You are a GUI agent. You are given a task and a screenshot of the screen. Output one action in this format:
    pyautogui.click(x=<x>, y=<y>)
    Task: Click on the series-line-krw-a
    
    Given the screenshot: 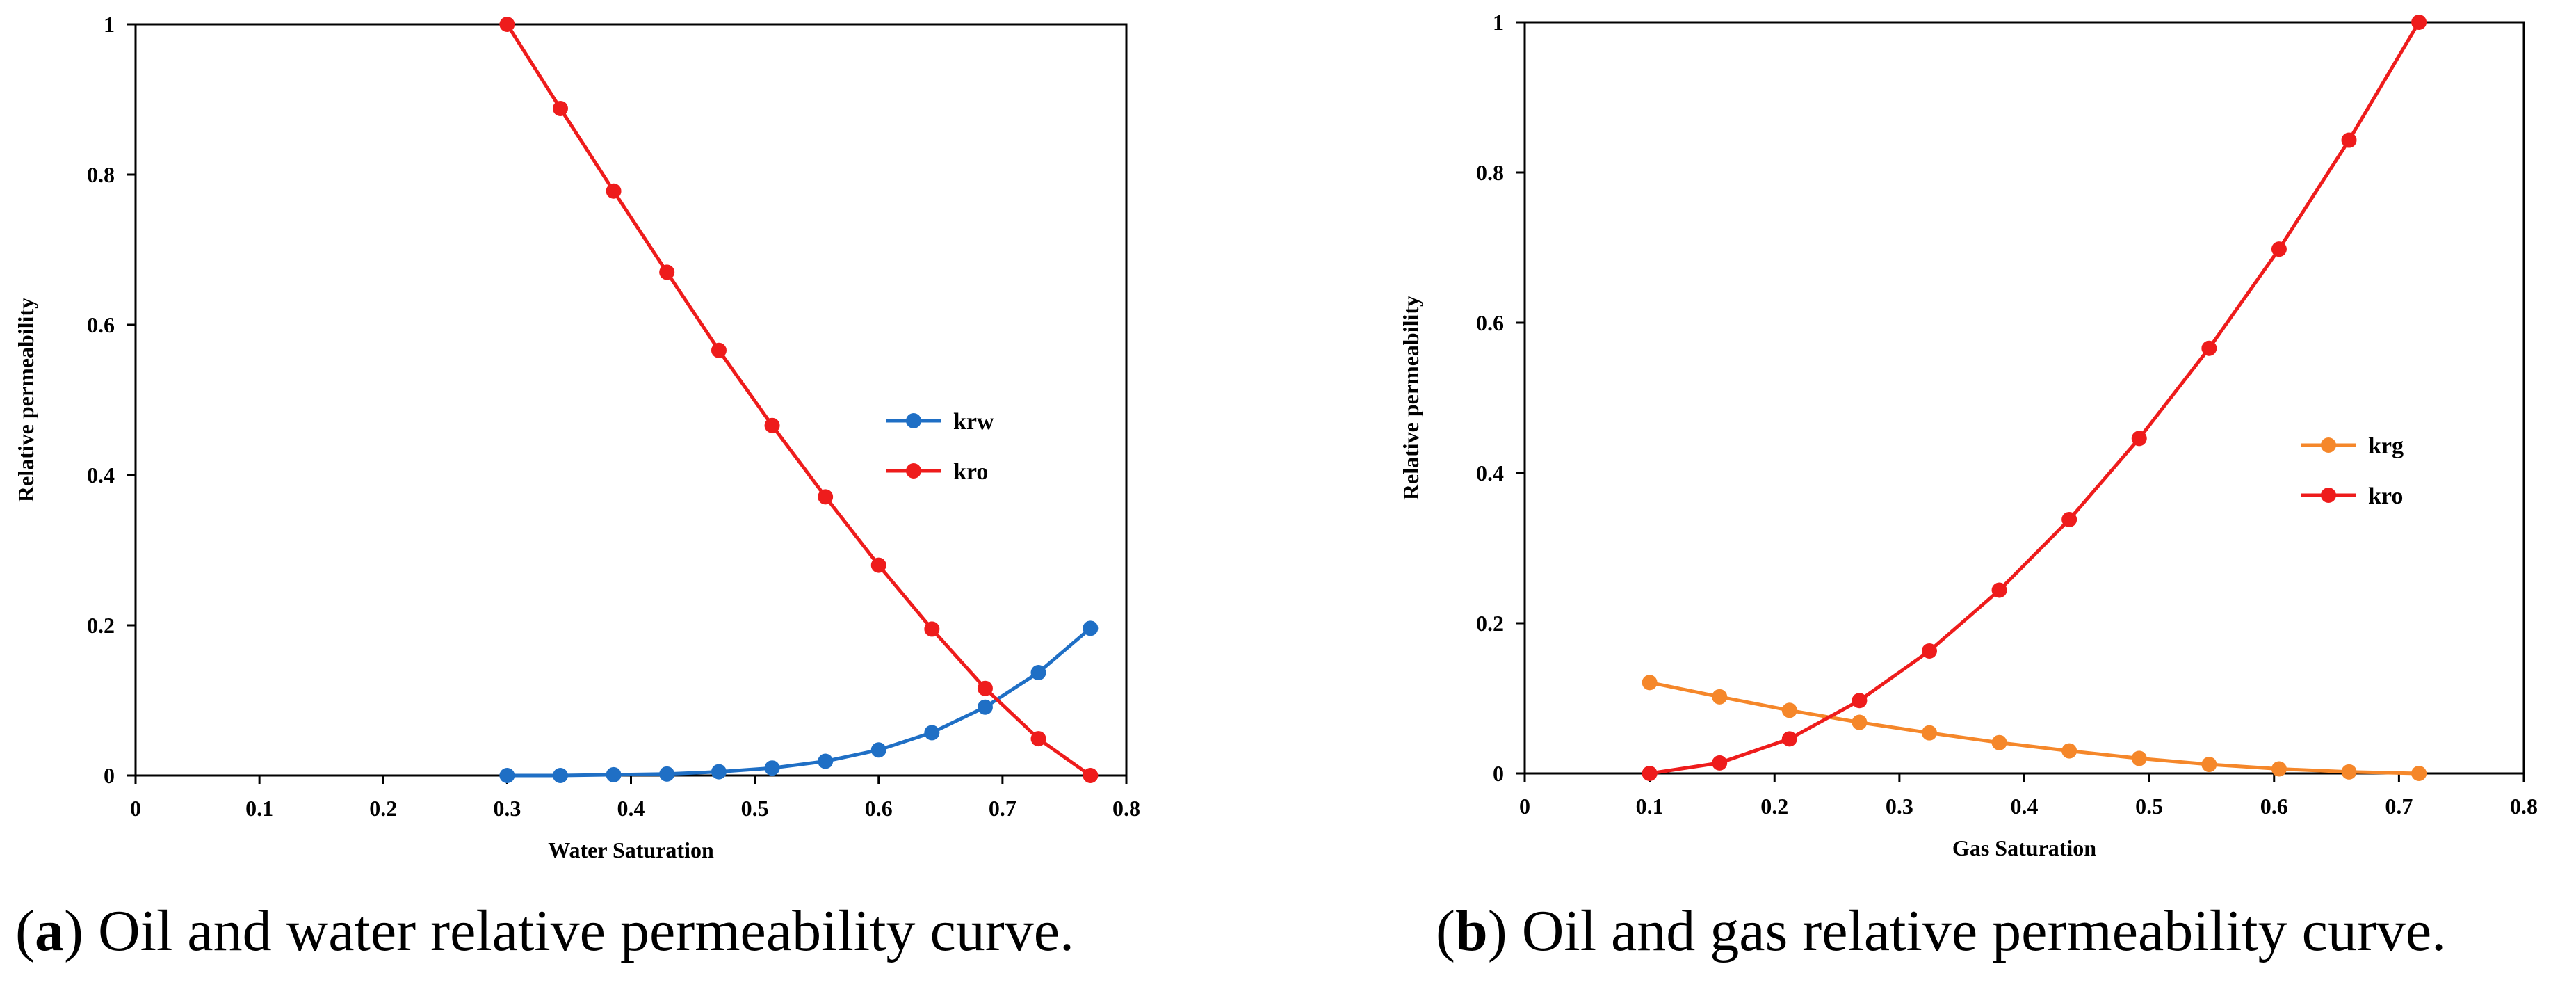 What is the action you would take?
    pyautogui.click(x=799, y=702)
    